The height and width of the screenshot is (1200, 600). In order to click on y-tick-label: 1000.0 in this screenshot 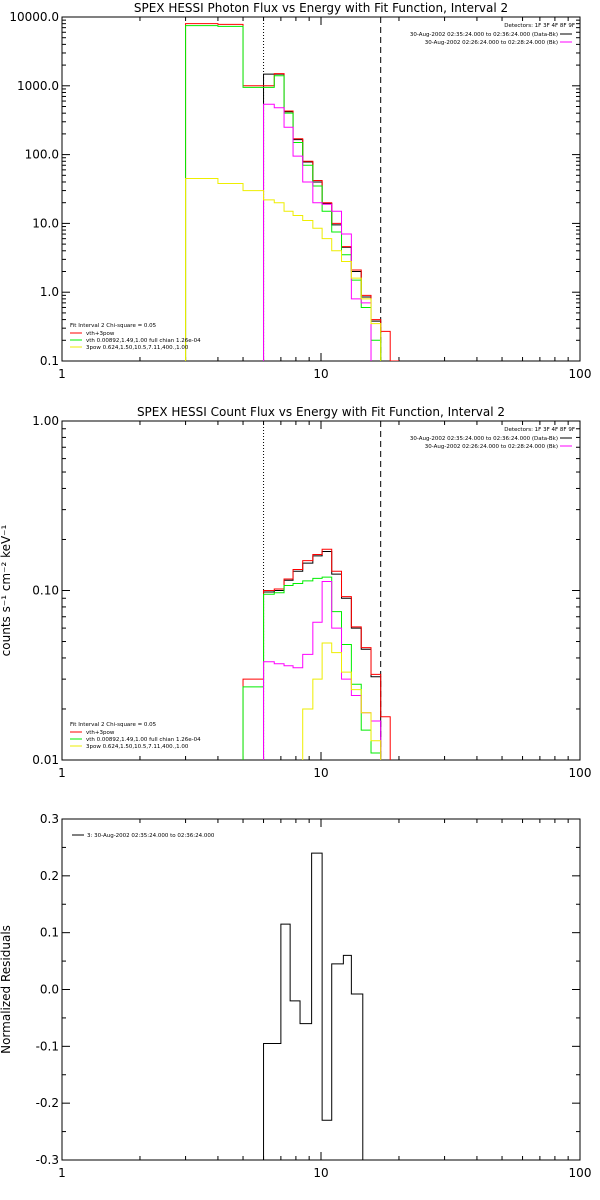, I will do `click(38, 86)`.